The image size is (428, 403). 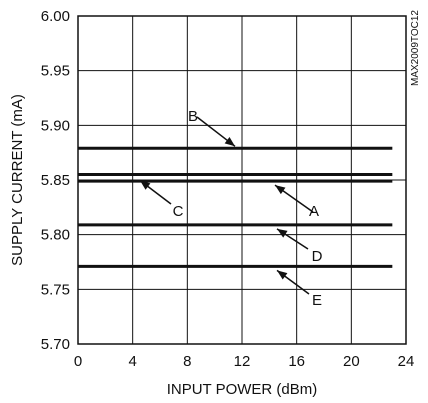 What do you see at coordinates (187, 361) in the screenshot?
I see `x-tick-label: 8` at bounding box center [187, 361].